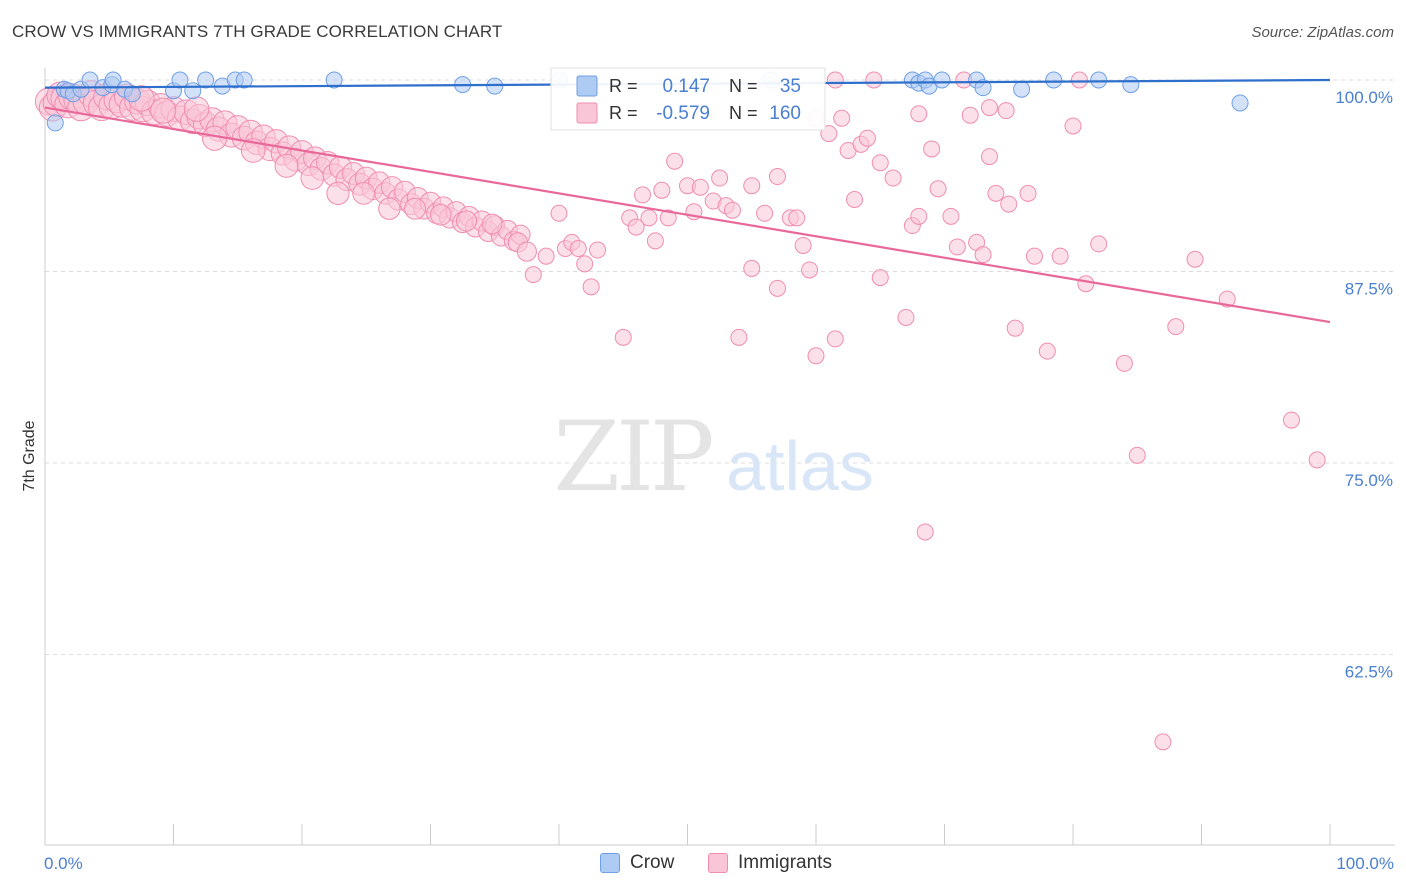 This screenshot has height=892, width=1406. Describe the element at coordinates (1369, 672) in the screenshot. I see `y-tick-label-3: 62.5%` at that location.